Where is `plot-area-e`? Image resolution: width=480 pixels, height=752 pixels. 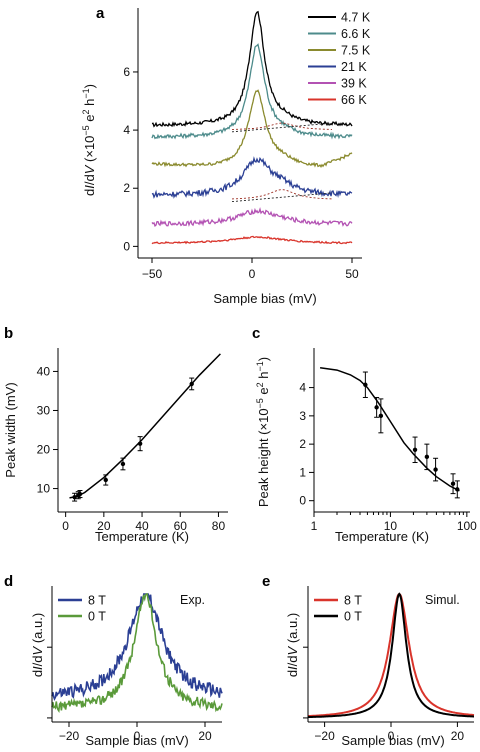 plot-area-e is located at coordinates (391, 655).